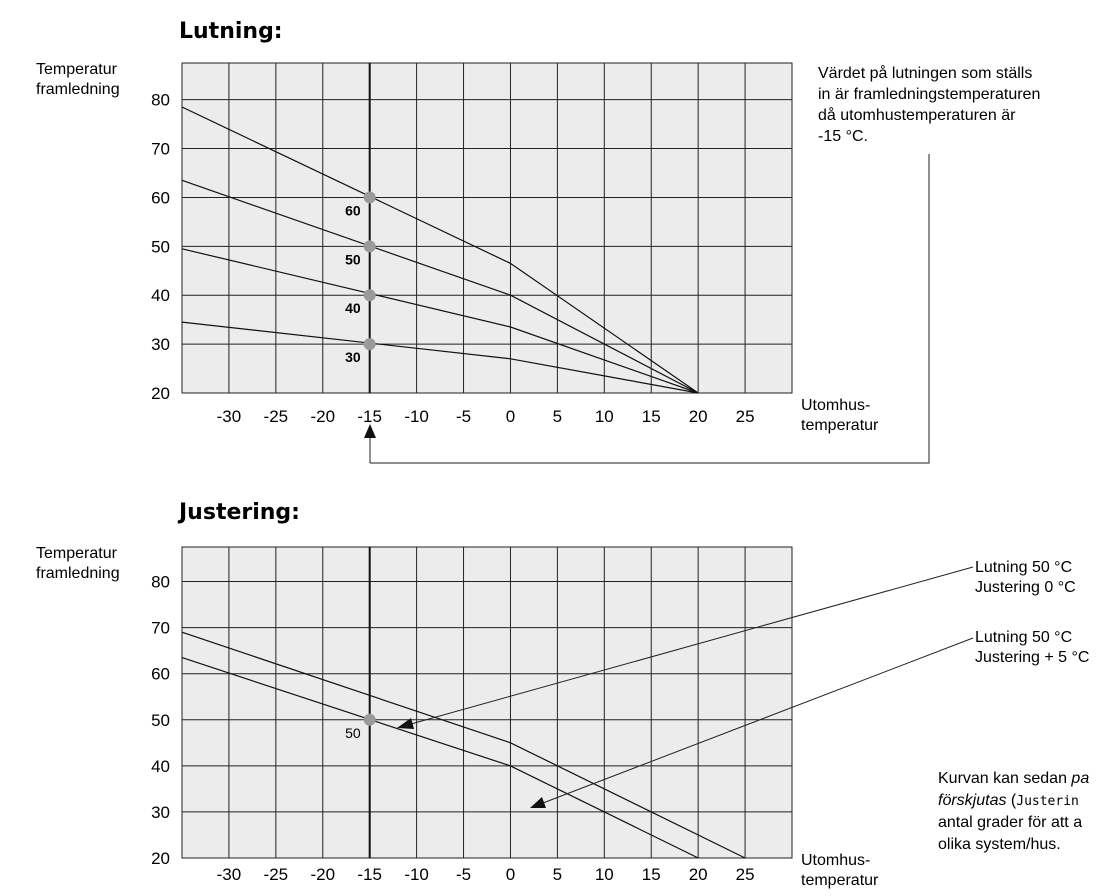 The width and height of the screenshot is (1115, 896). Describe the element at coordinates (160, 393) in the screenshot. I see `slope-ytick-label: 20` at that location.